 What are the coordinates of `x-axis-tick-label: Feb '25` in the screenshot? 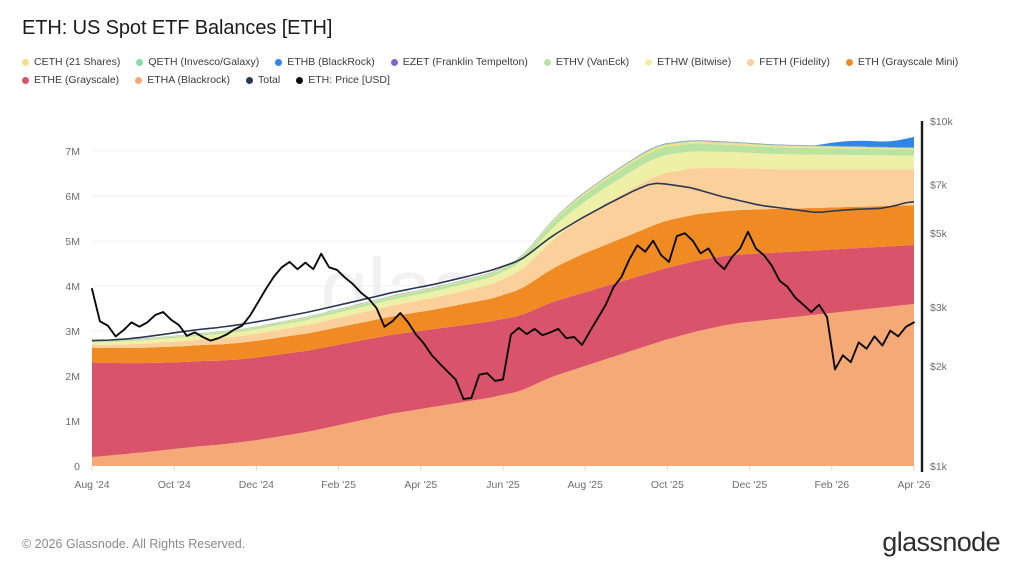 It's located at (338, 485).